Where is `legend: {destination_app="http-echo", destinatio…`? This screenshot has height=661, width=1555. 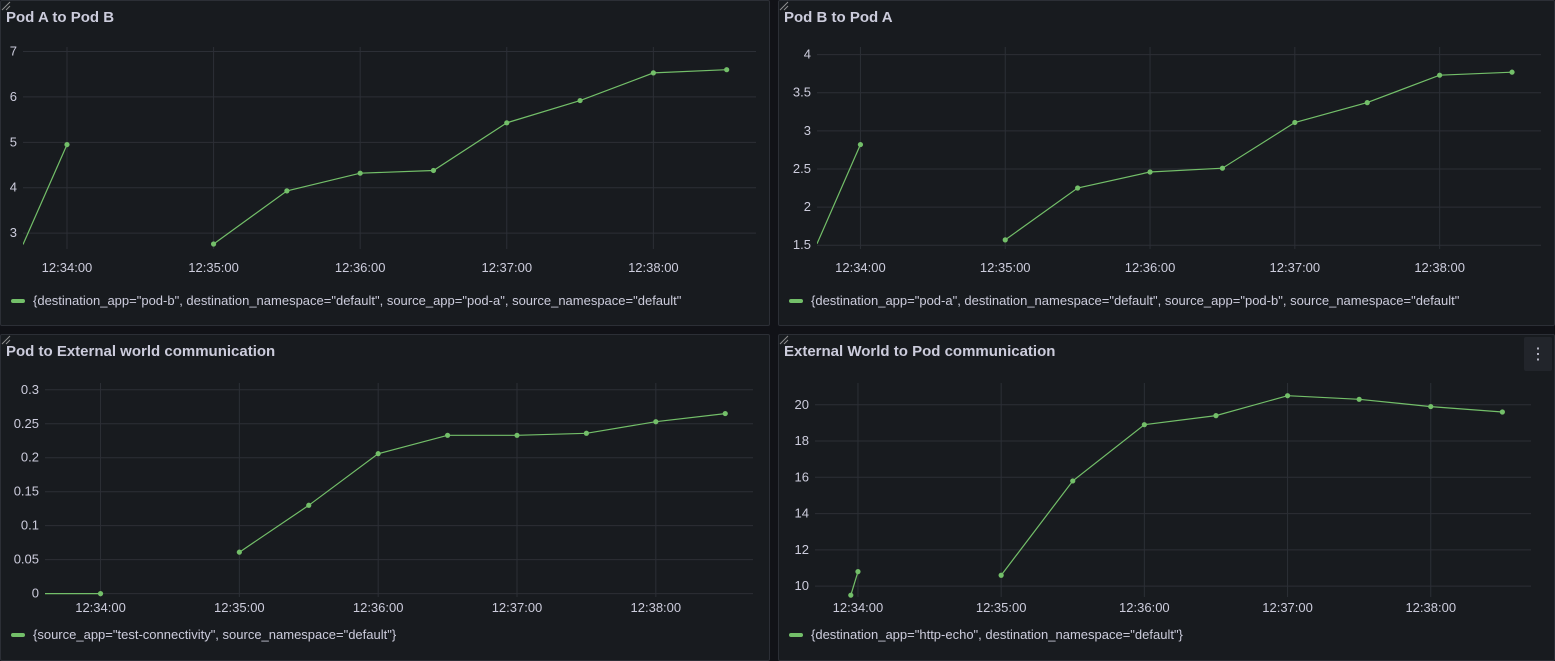
legend: {destination_app="http-echo", destinatio… is located at coordinates (986, 634).